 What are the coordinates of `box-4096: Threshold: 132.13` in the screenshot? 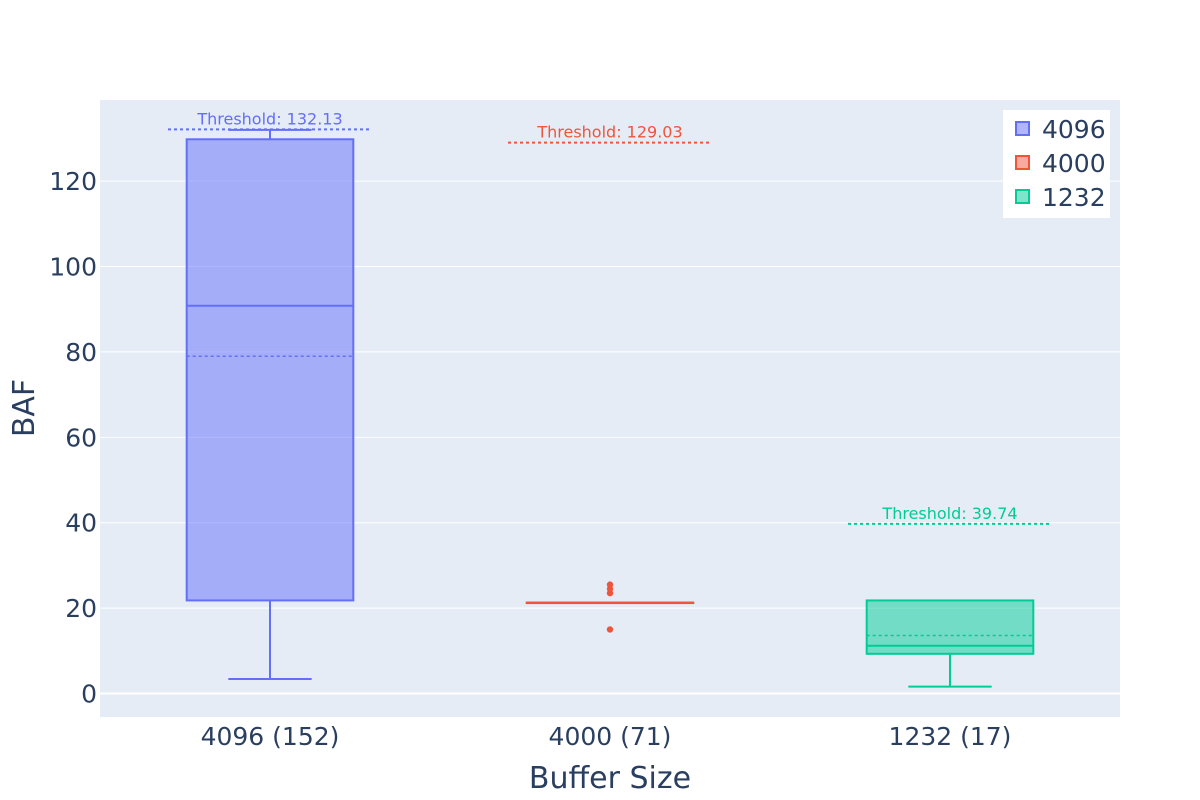 It's located at (270, 394).